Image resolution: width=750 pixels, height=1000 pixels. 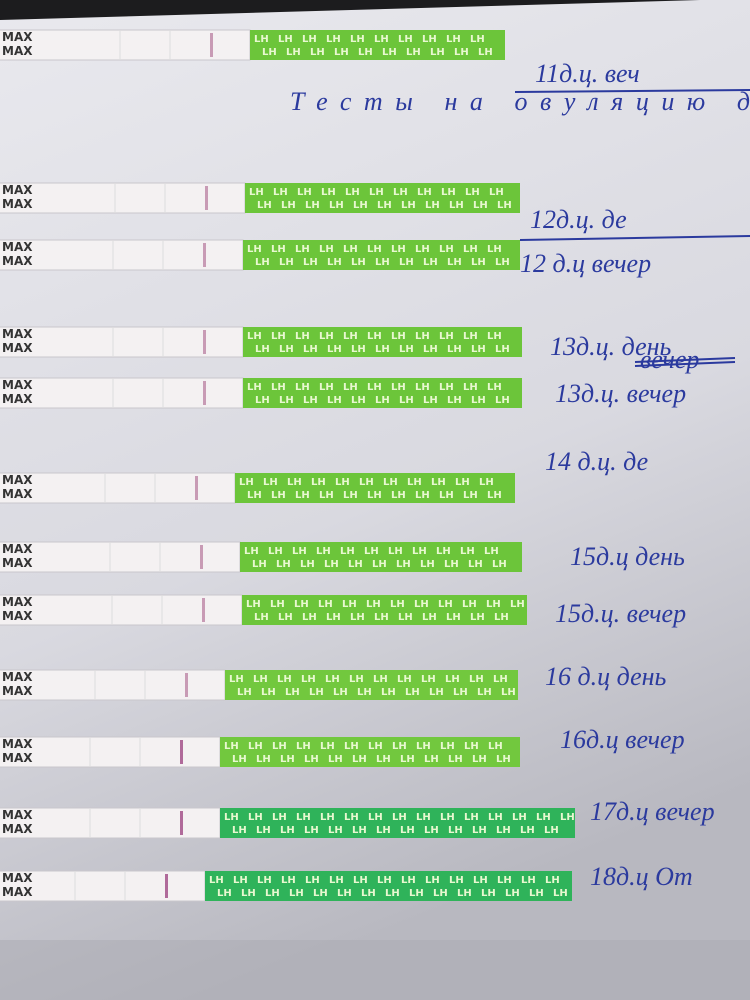 I want to click on strike, so click(x=685, y=362).